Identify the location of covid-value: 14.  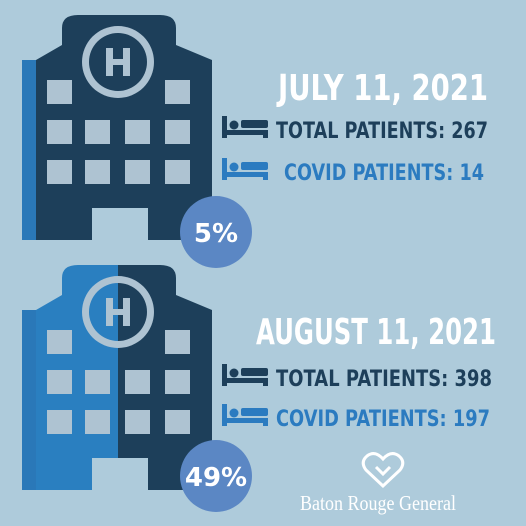
(471, 173).